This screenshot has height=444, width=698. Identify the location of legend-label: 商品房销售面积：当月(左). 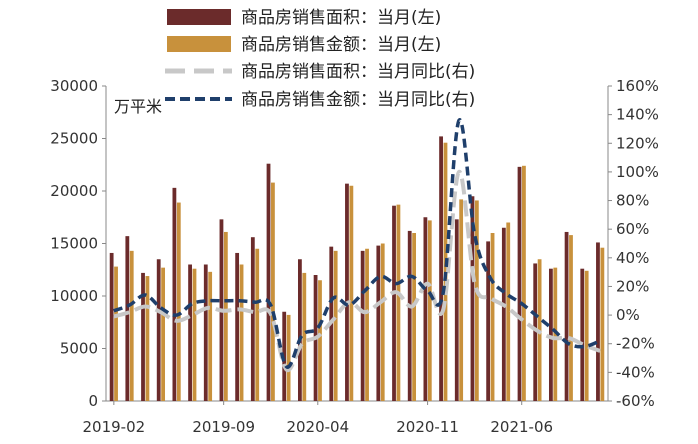
(341, 18).